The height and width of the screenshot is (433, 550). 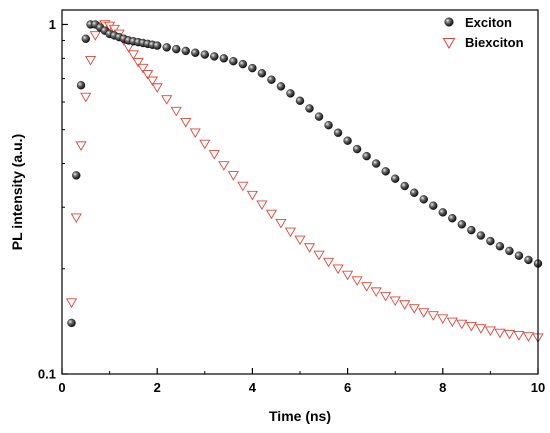 What do you see at coordinates (347, 387) in the screenshot?
I see `x-tick-label: 6` at bounding box center [347, 387].